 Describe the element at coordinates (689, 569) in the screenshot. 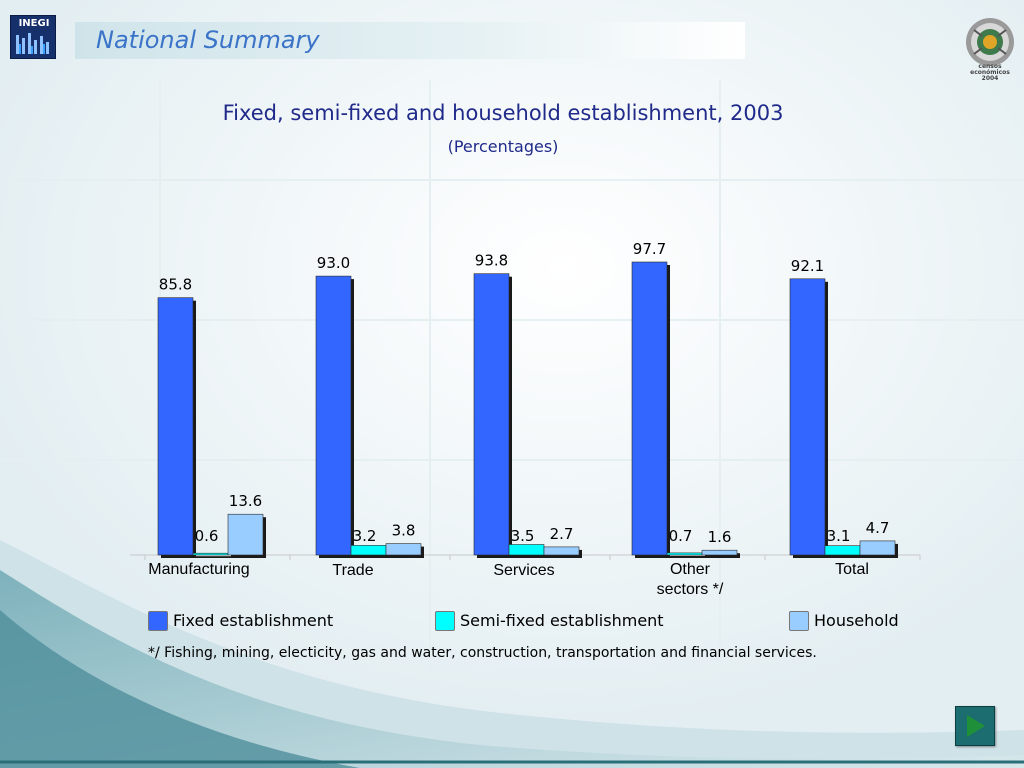

I see `category-label-line: Other` at that location.